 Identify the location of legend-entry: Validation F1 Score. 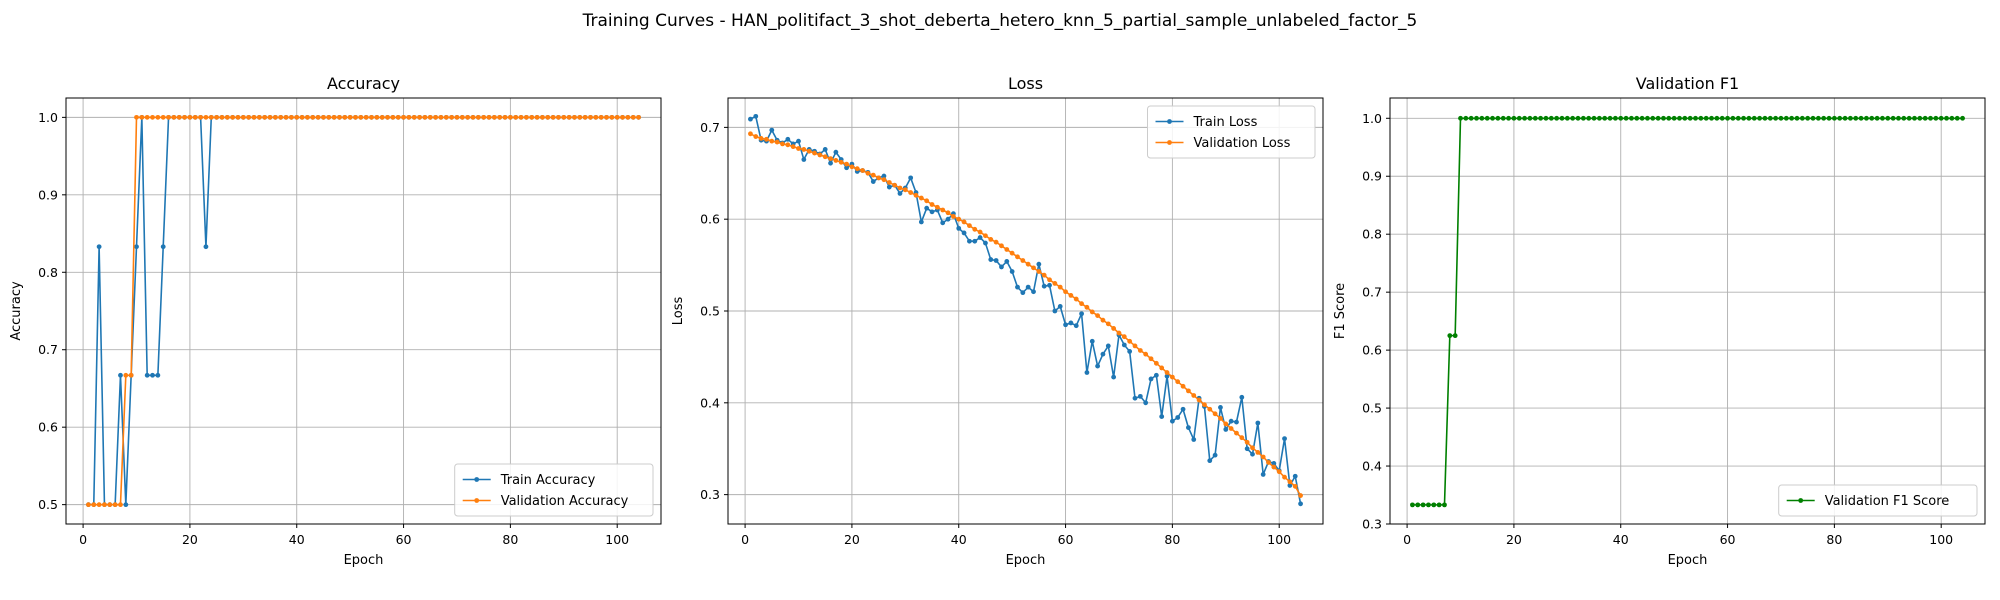
(1887, 501).